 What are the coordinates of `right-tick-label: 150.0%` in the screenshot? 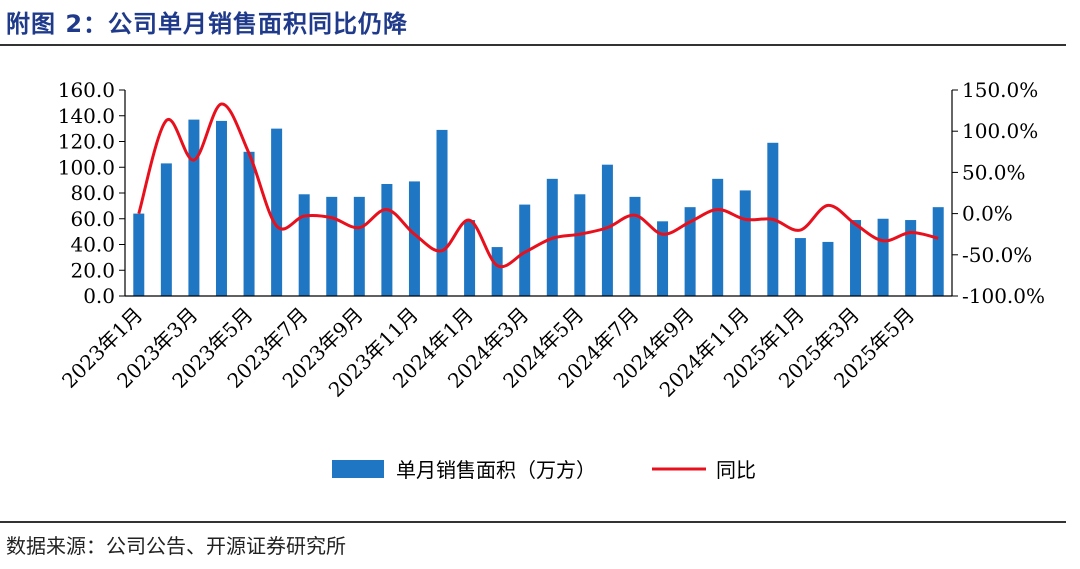 It's located at (1000, 90).